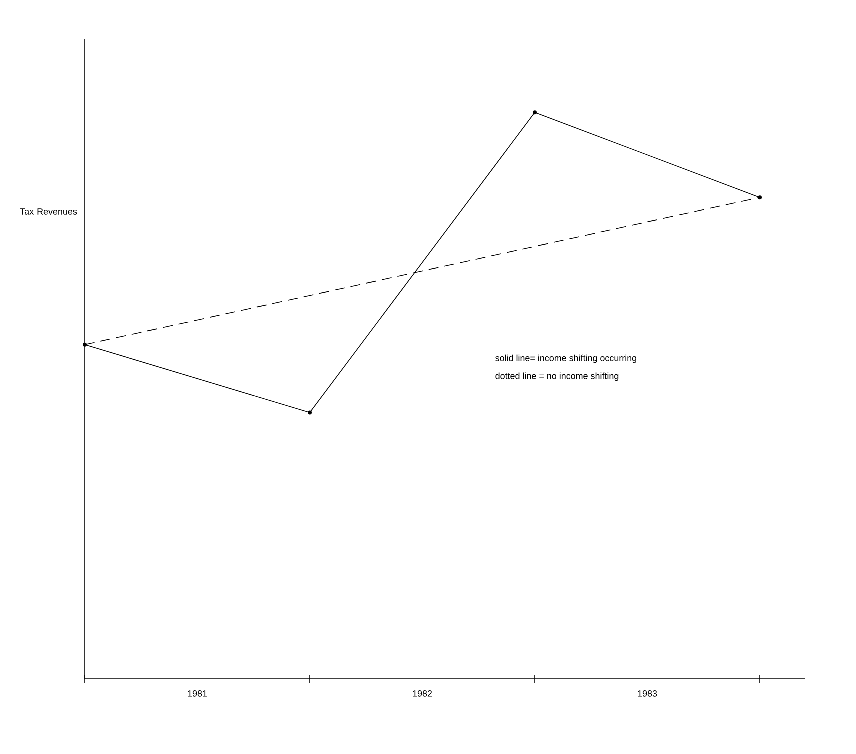  I want to click on annotation: dotted line = no income shifting, so click(557, 377).